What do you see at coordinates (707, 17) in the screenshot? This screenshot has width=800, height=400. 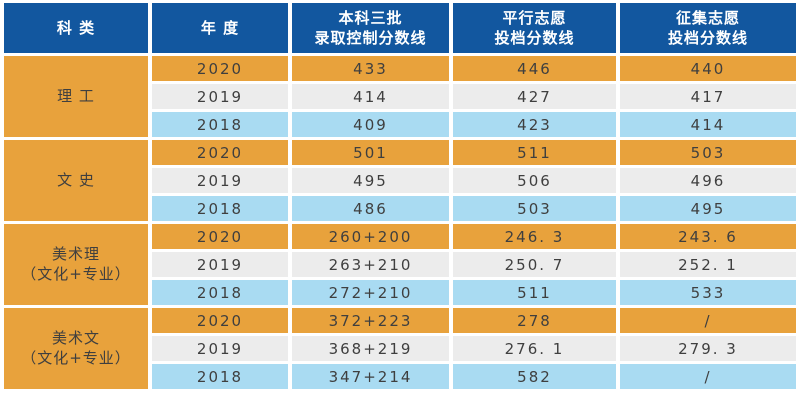 I see `header-collect-line1: 征集志愿` at bounding box center [707, 17].